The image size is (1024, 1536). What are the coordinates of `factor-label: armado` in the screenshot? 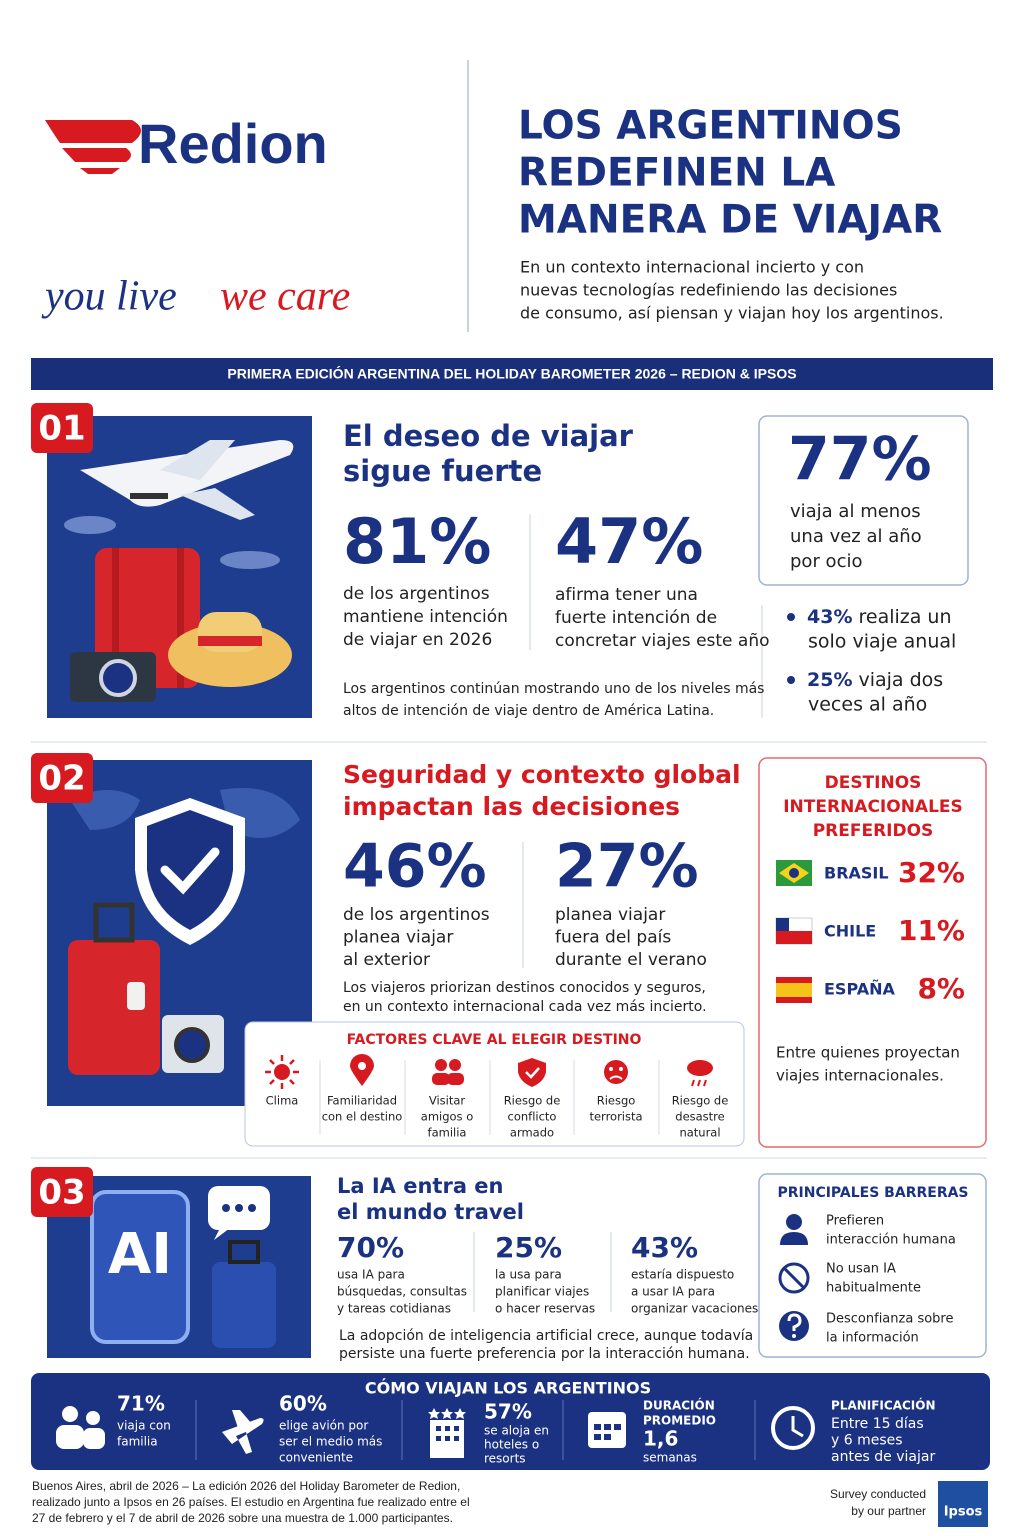 It's located at (532, 1133).